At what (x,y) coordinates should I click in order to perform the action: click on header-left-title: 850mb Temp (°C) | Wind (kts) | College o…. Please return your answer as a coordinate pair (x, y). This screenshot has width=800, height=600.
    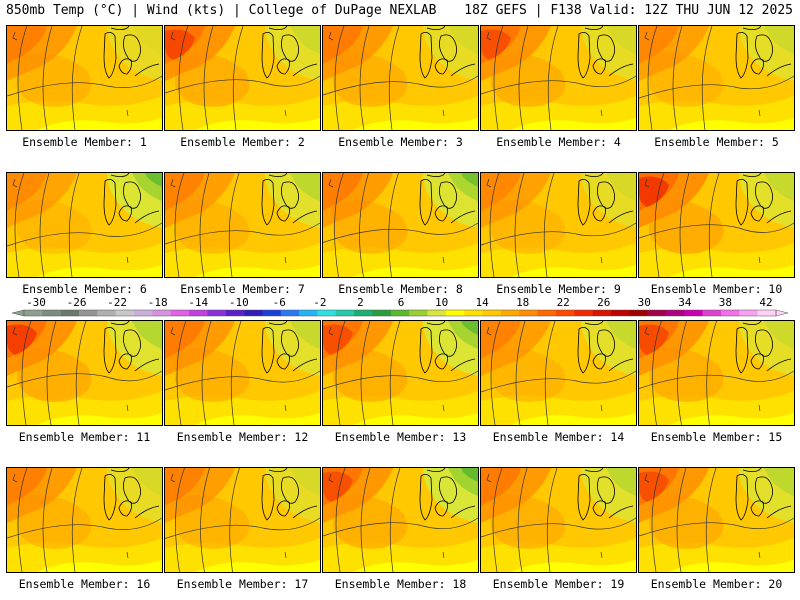
    Looking at the image, I should click on (221, 10).